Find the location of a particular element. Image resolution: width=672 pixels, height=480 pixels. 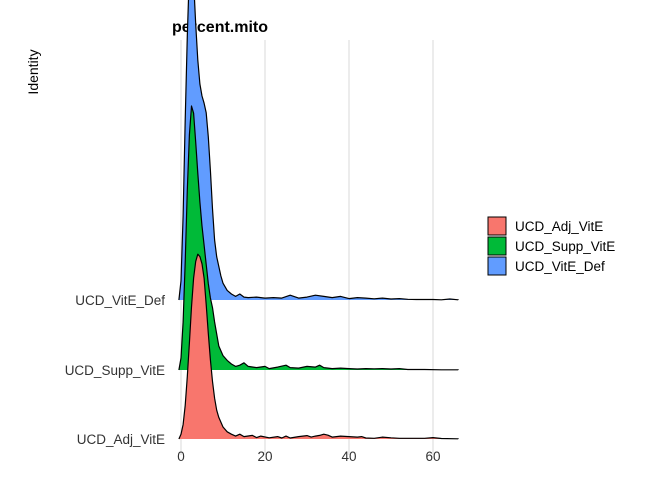

legend: UCD_Adj_VitE UCD_Supp_VitE UCD_VitE_Def is located at coordinates (551, 246).